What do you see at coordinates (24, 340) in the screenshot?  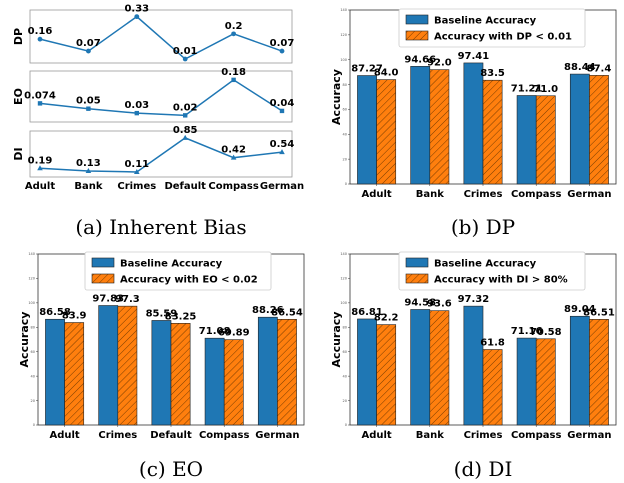 I see `y-axis-label: Accuracy` at bounding box center [24, 340].